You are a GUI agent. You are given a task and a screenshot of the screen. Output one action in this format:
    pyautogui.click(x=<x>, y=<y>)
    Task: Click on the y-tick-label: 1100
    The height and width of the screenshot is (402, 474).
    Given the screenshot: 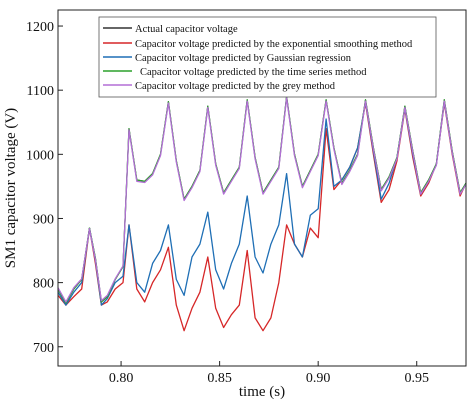 What is the action you would take?
    pyautogui.click(x=40, y=91)
    